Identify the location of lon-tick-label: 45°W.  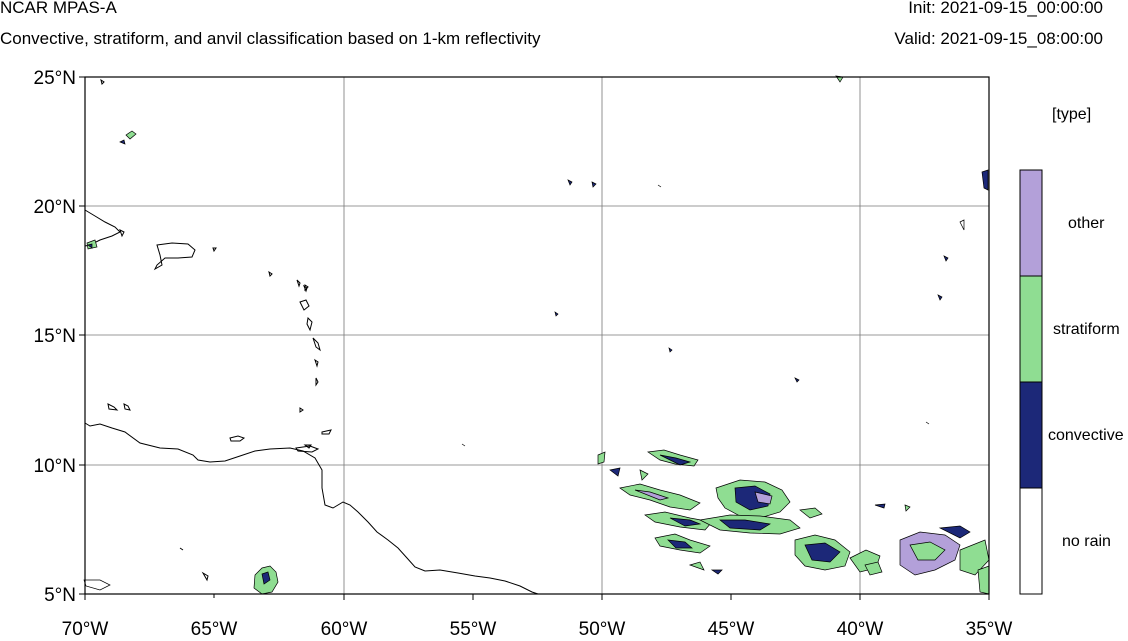
(731, 629).